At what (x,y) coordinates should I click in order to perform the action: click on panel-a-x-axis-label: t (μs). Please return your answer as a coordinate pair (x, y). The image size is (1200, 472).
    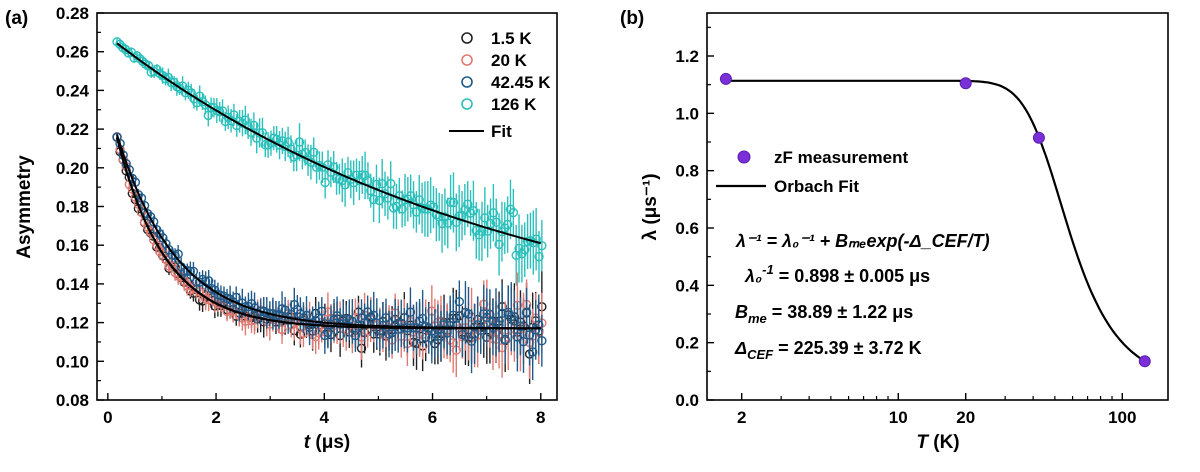
    Looking at the image, I should click on (327, 442).